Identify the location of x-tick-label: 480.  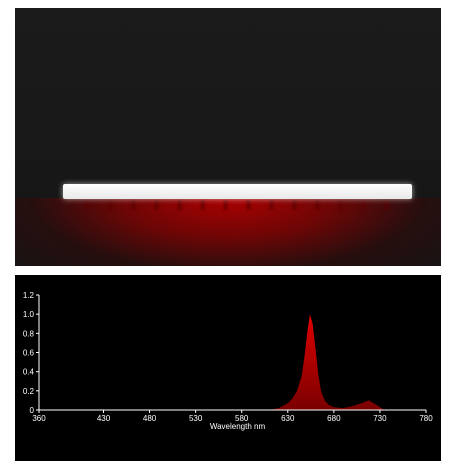
(150, 418).